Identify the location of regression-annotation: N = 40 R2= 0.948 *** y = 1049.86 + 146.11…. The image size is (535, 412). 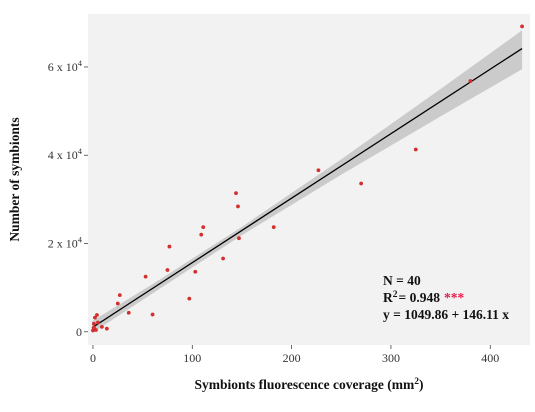
(446, 297).